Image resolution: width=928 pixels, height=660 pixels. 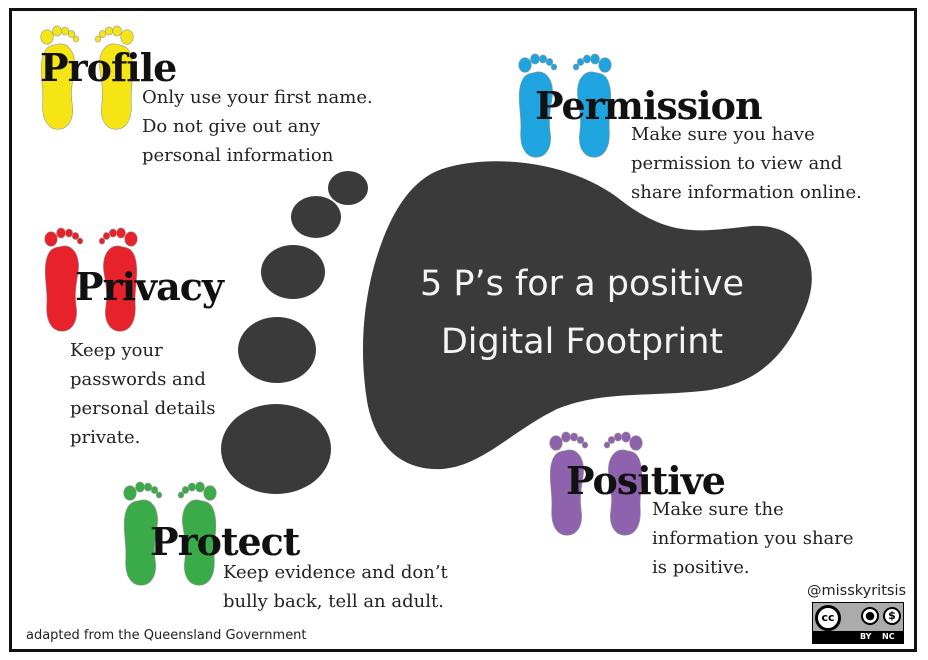 What do you see at coordinates (737, 163) in the screenshot?
I see `permission-line-2: permission to view and` at bounding box center [737, 163].